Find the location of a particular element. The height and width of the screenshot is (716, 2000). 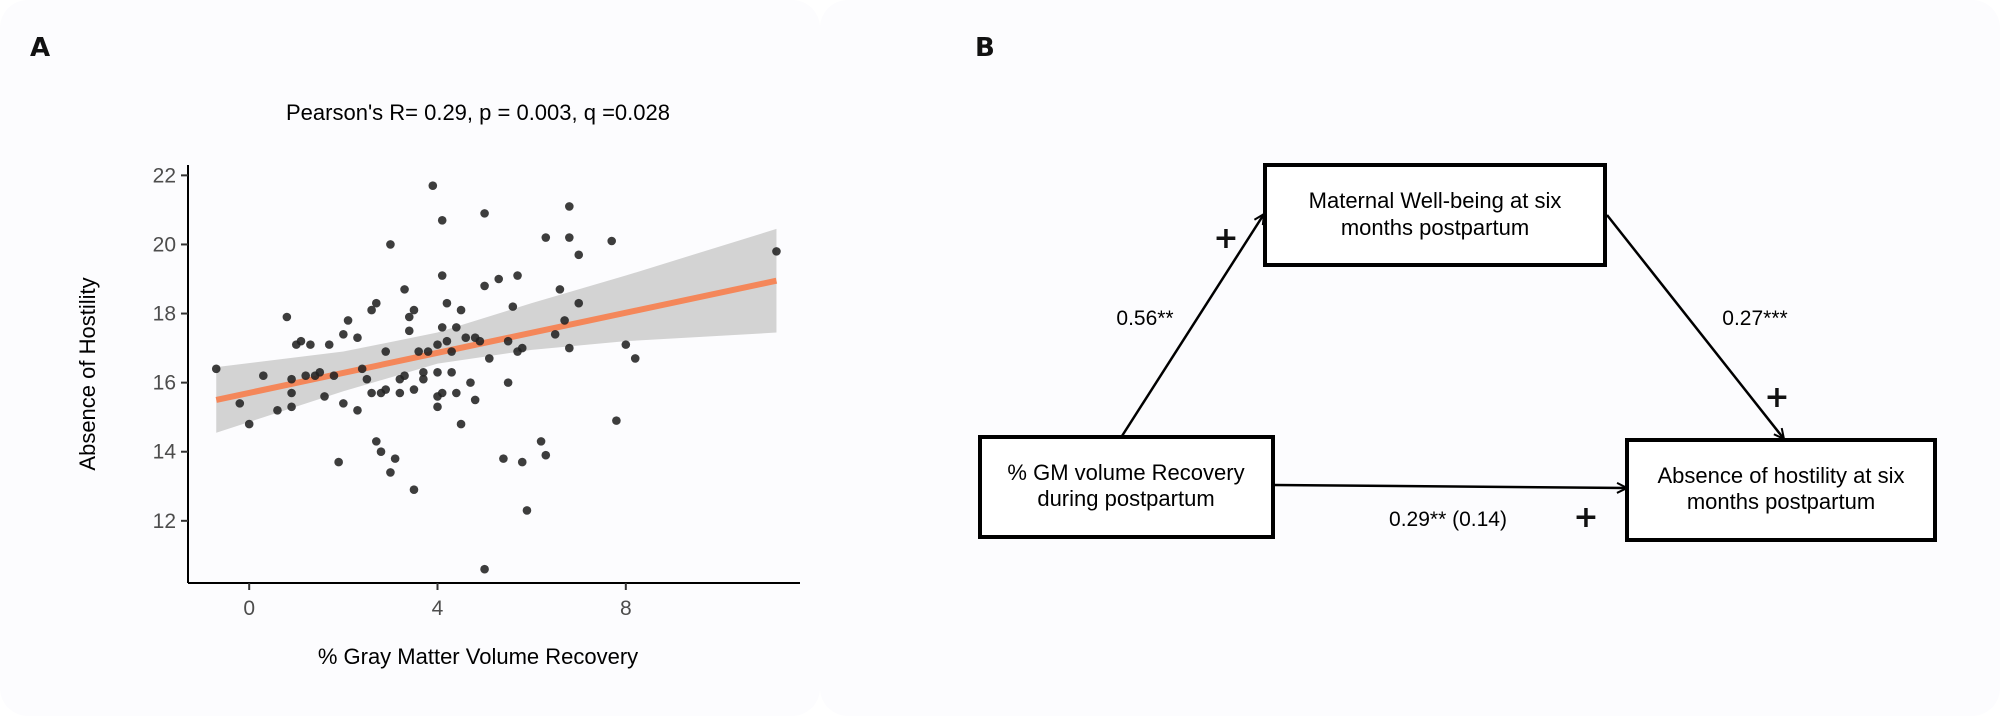

y-tick-label: 12 is located at coordinates (164, 521).